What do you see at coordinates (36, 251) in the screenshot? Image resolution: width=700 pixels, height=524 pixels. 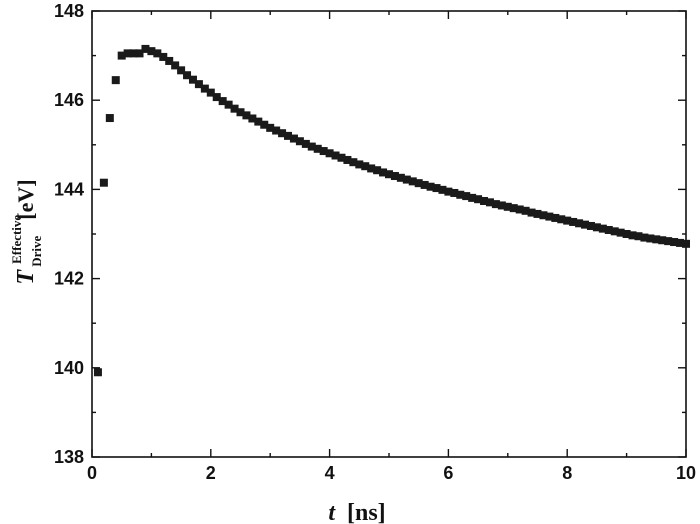 I see `y-axis-subscript: Drive` at bounding box center [36, 251].